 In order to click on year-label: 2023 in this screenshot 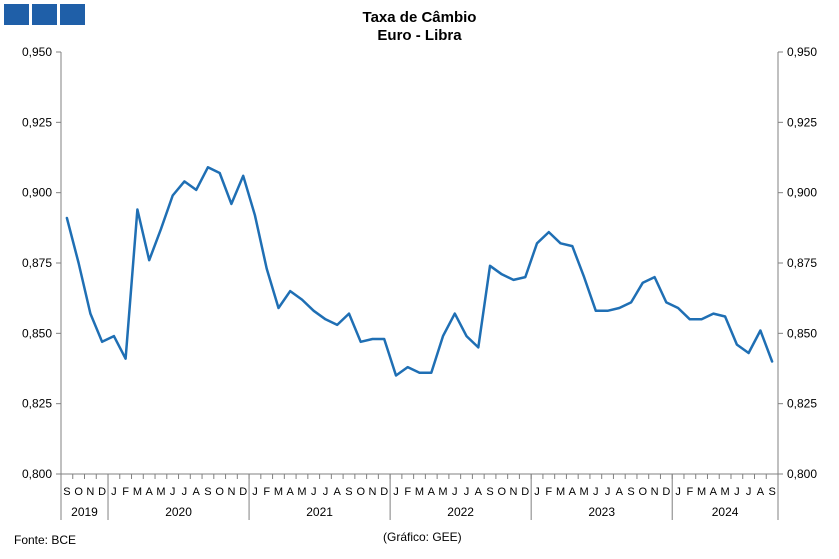, I will do `click(601, 512)`.